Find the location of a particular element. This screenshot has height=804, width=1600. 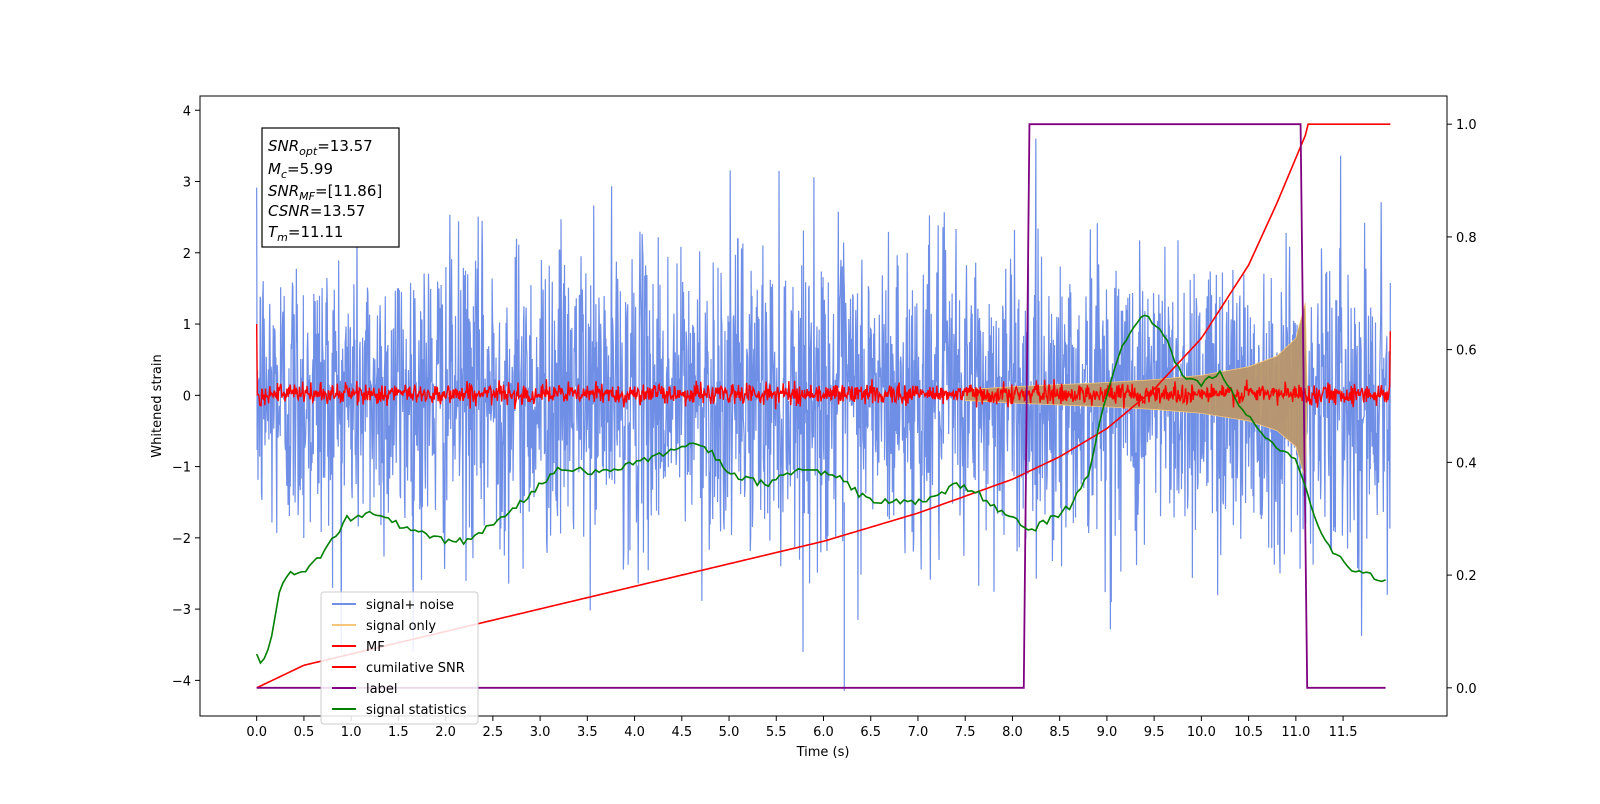

signal-only-series is located at coordinates (1136, 390).